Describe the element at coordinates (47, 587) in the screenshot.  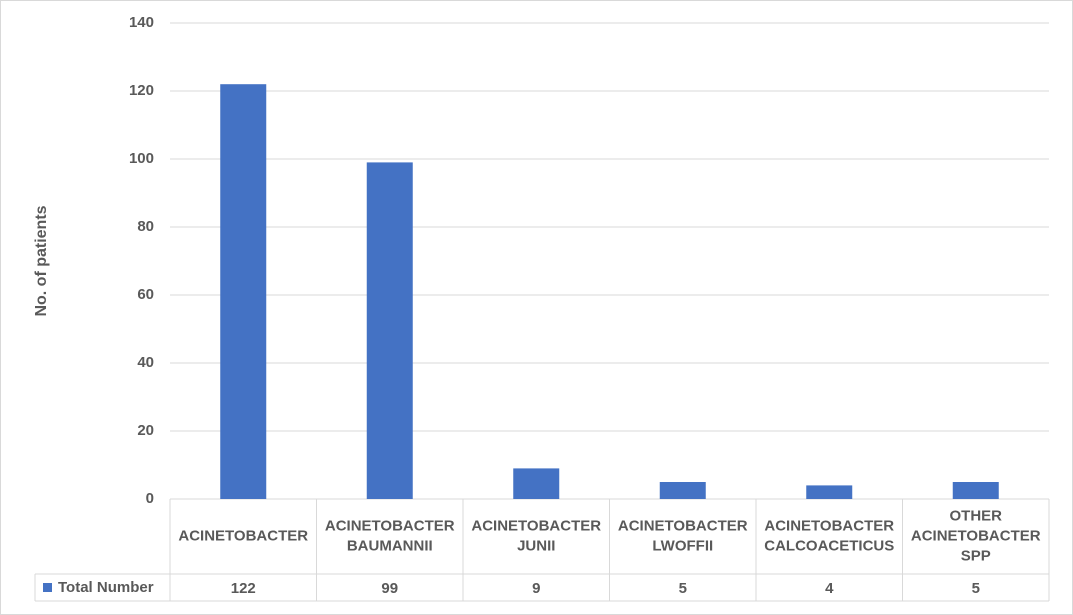
I see `legend-swatch` at that location.